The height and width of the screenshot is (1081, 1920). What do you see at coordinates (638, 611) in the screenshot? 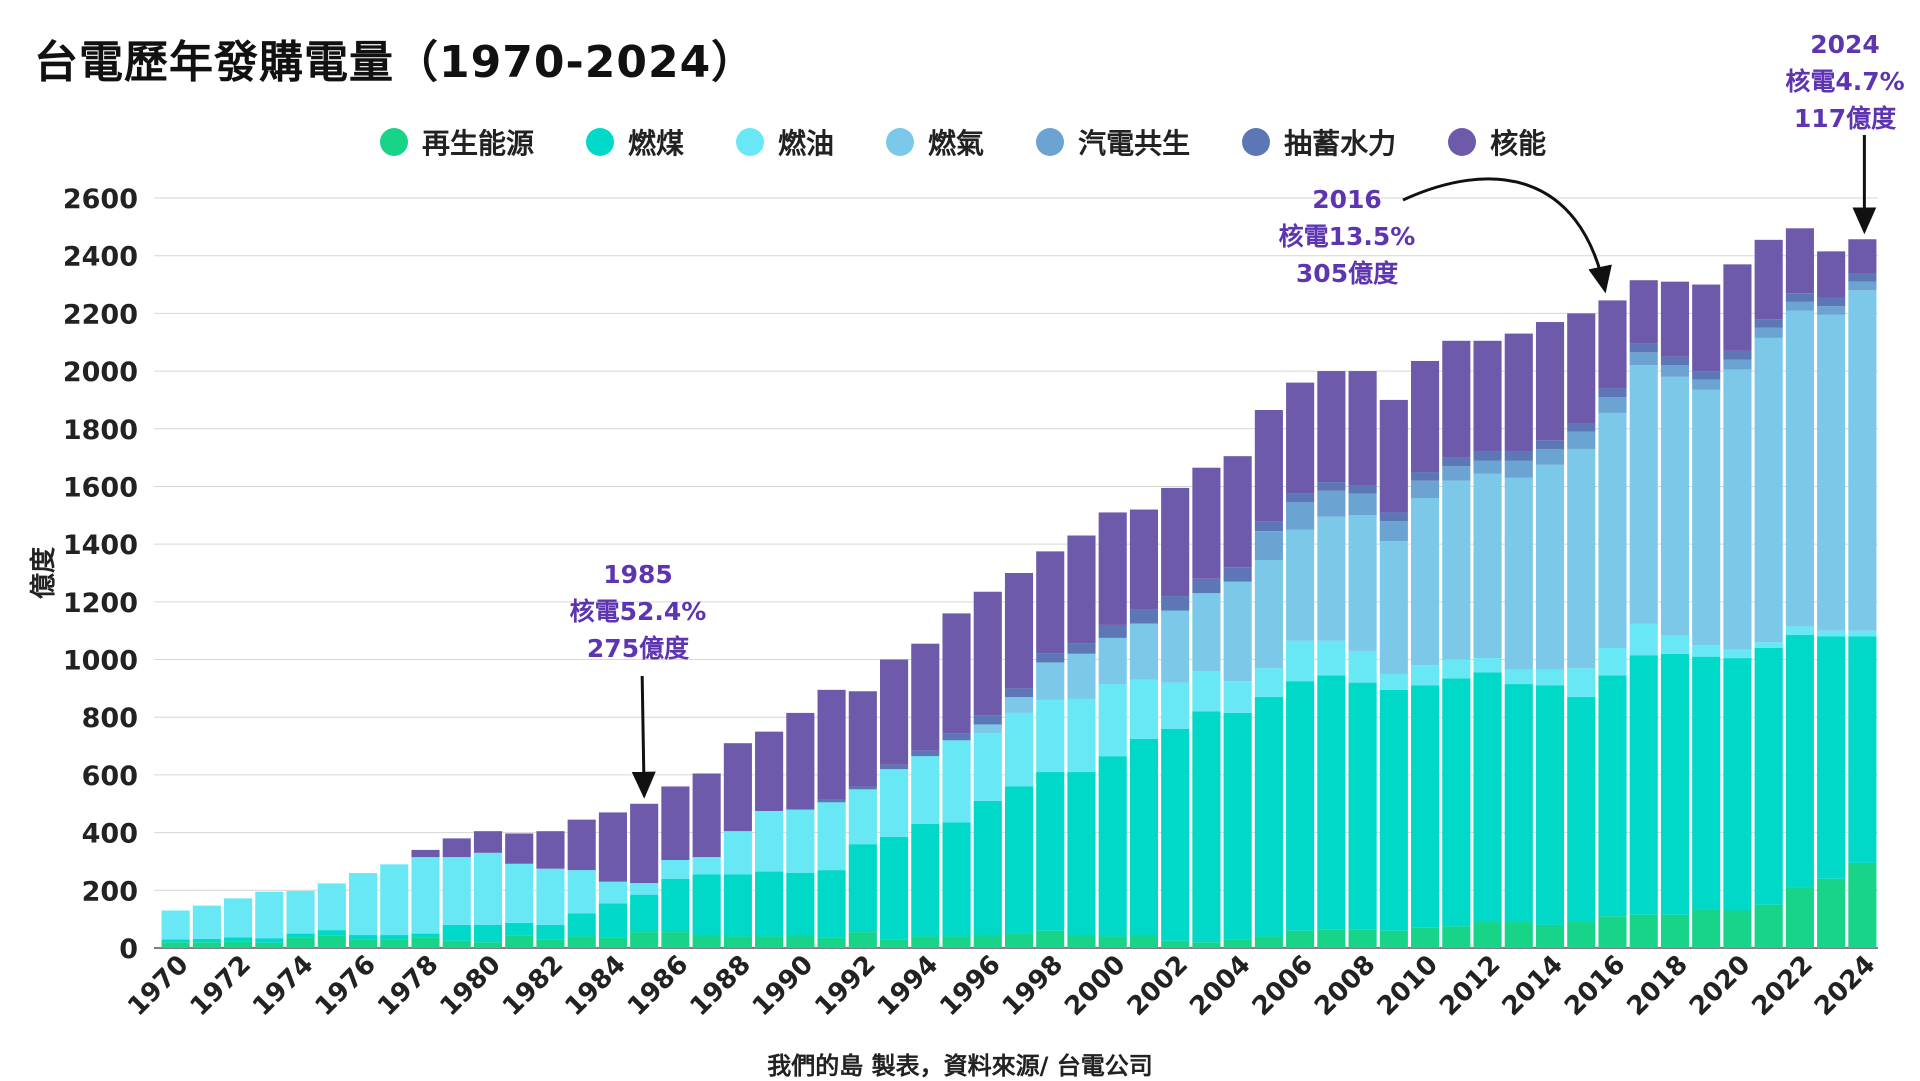
I see `annotation-1985: 1985 核電52.4% 275億度` at bounding box center [638, 611].